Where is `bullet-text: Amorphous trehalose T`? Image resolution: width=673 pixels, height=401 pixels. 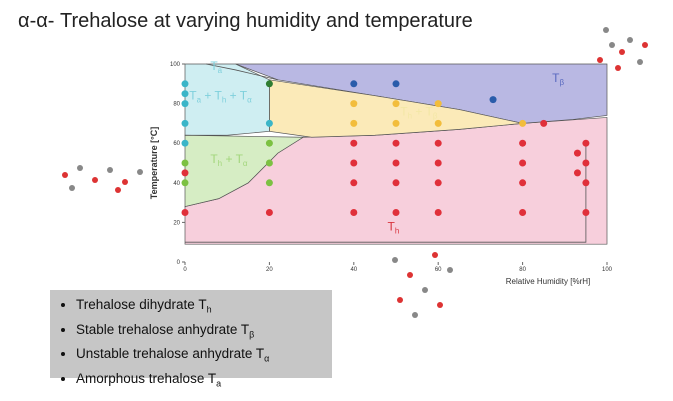 bullet-text: Amorphous trehalose T is located at coordinates (146, 379).